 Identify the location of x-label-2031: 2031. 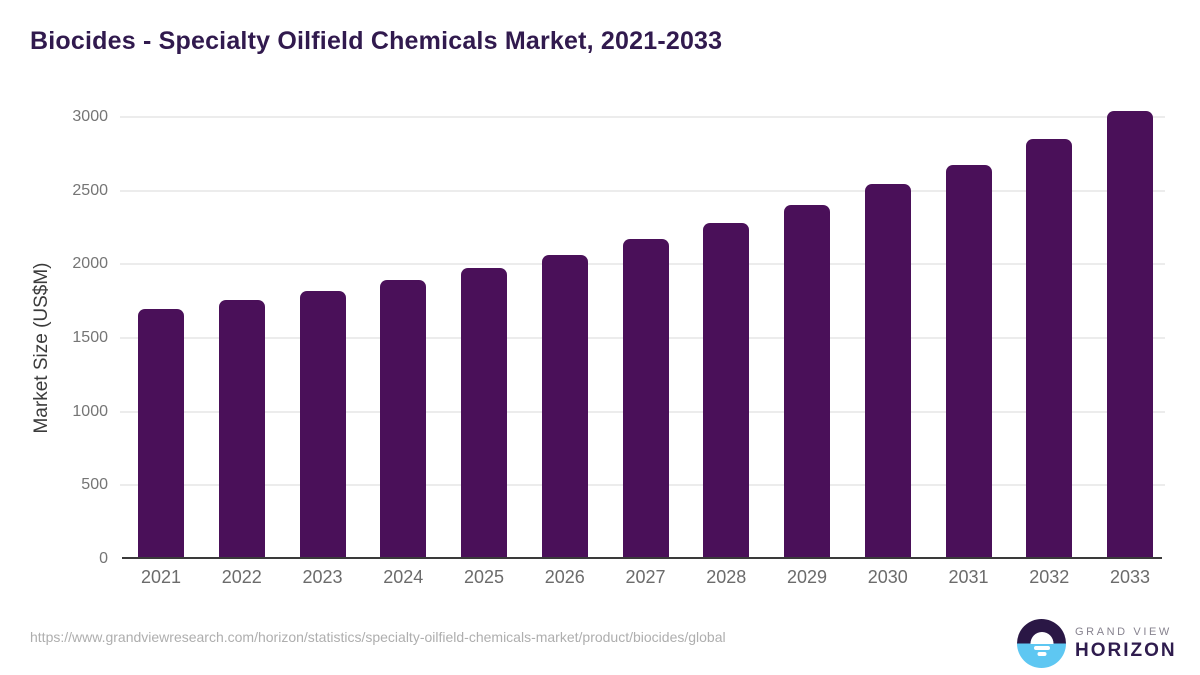
(969, 577).